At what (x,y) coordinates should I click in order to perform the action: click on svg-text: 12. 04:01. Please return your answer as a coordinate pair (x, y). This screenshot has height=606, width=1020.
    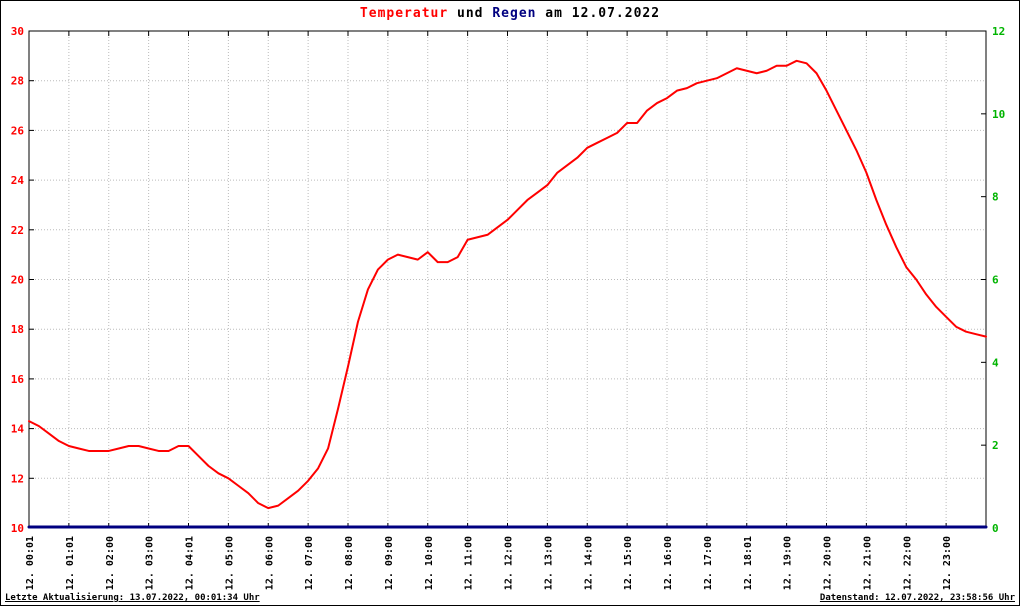
    Looking at the image, I should click on (190, 563).